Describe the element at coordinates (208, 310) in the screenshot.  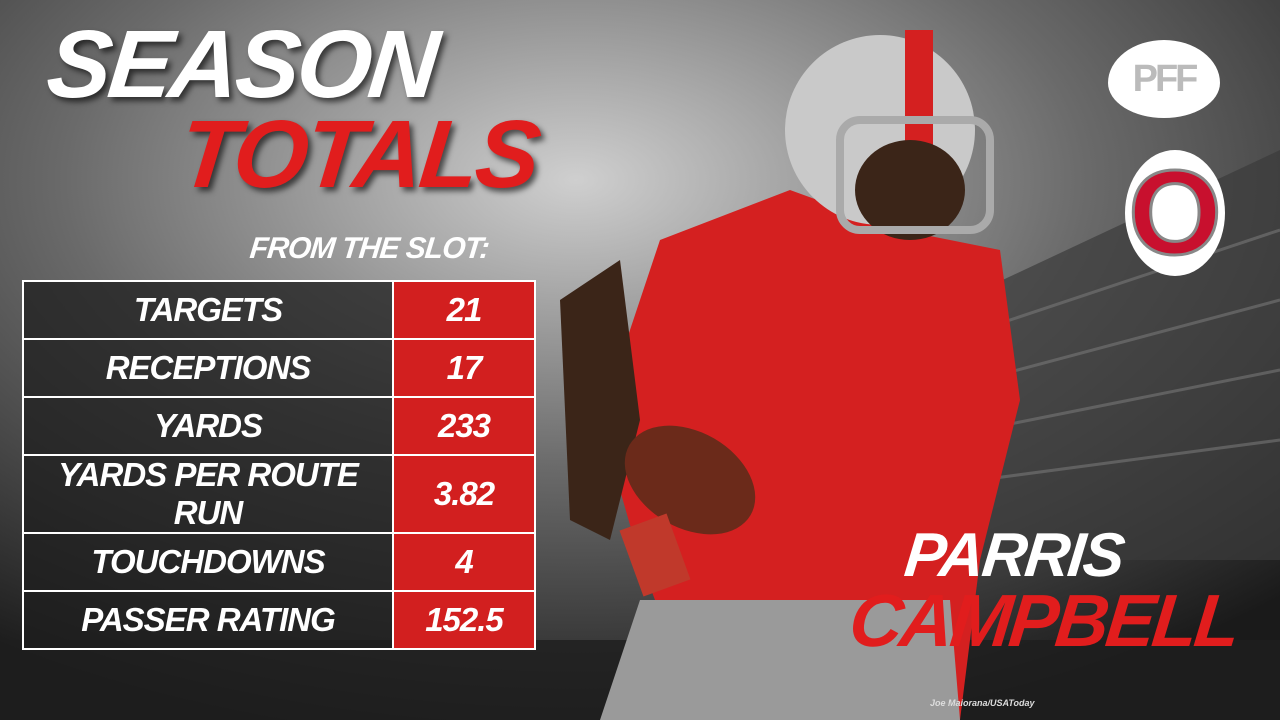
I see `stat-label: TARGETS` at that location.